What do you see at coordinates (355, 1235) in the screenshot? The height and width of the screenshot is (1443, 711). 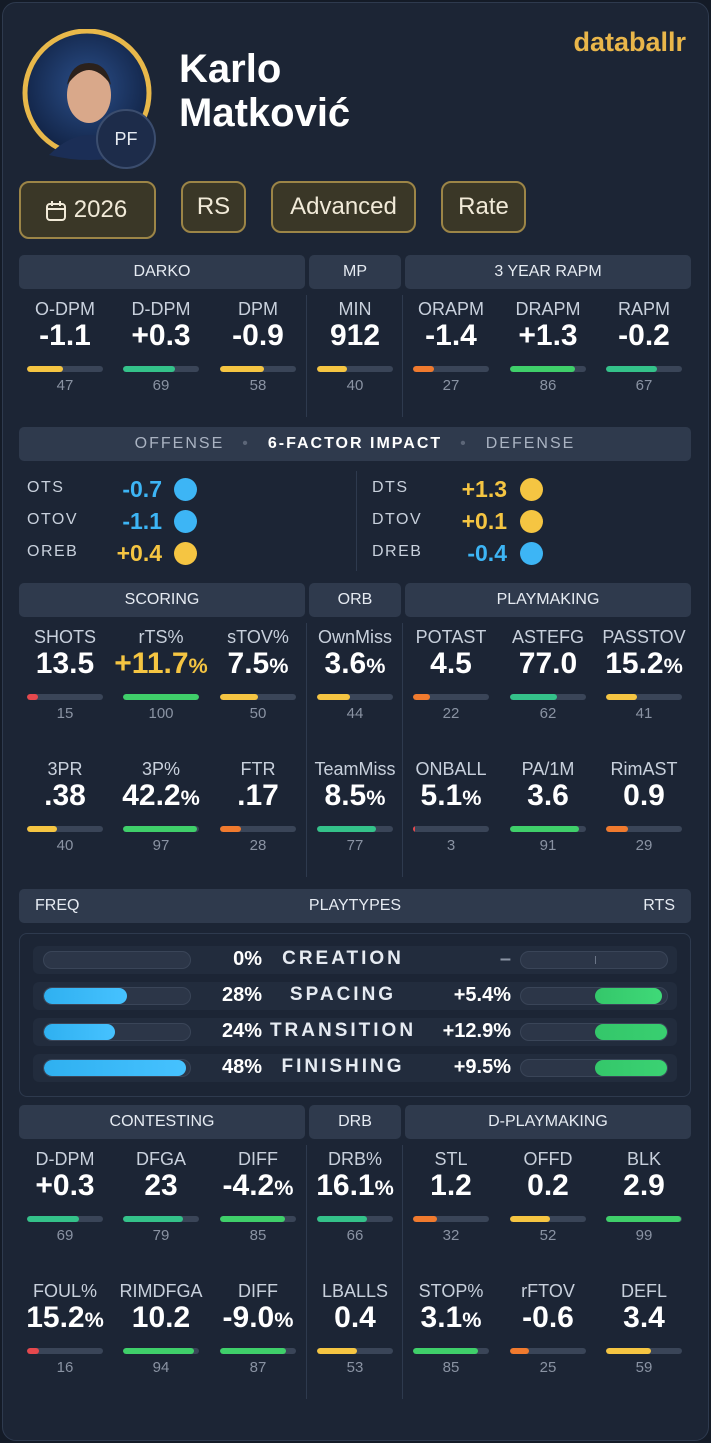 I see `percentile-label: 66` at bounding box center [355, 1235].